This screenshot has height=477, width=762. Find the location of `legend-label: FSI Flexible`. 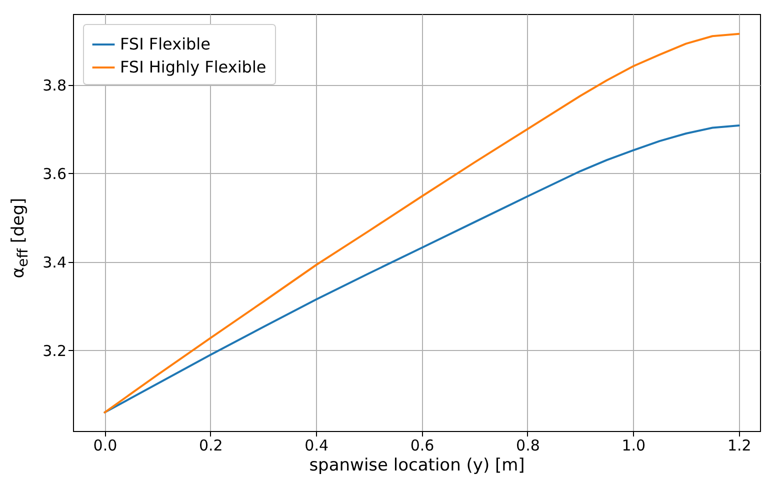

legend-label: FSI Flexible is located at coordinates (165, 44).